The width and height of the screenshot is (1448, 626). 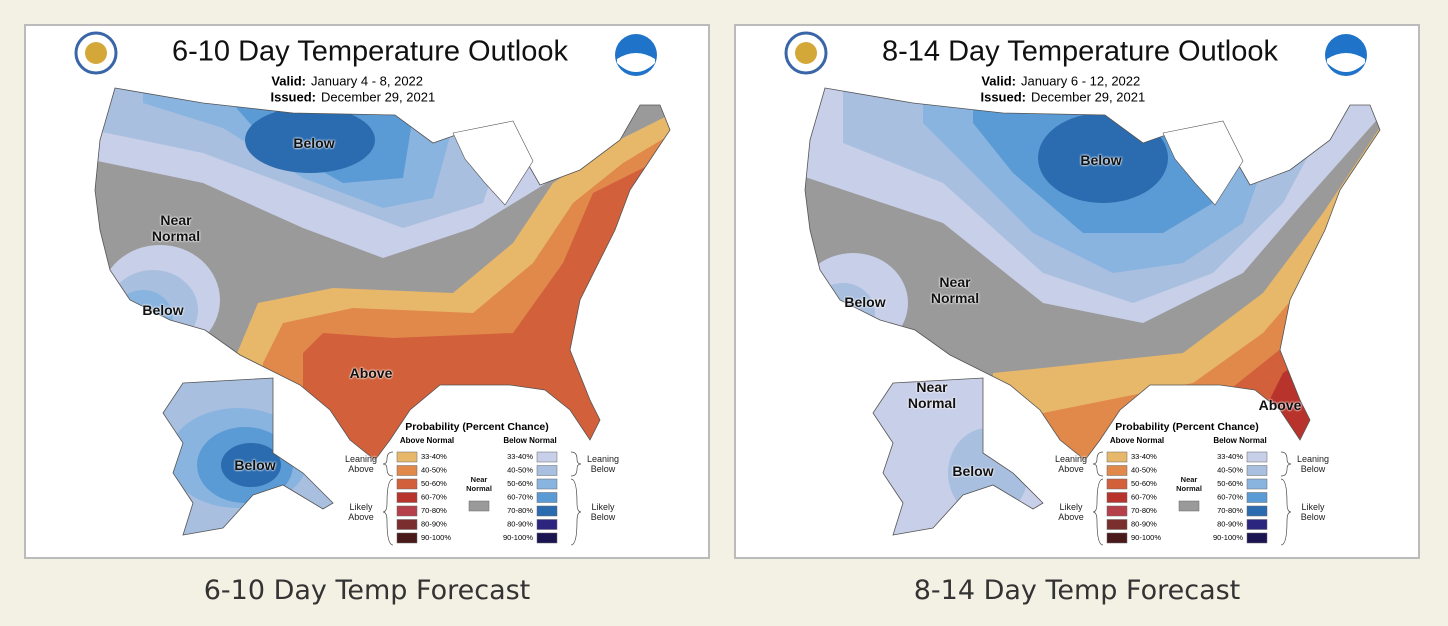 I want to click on legend-title: Probability (Percent Chance), so click(x=1187, y=427).